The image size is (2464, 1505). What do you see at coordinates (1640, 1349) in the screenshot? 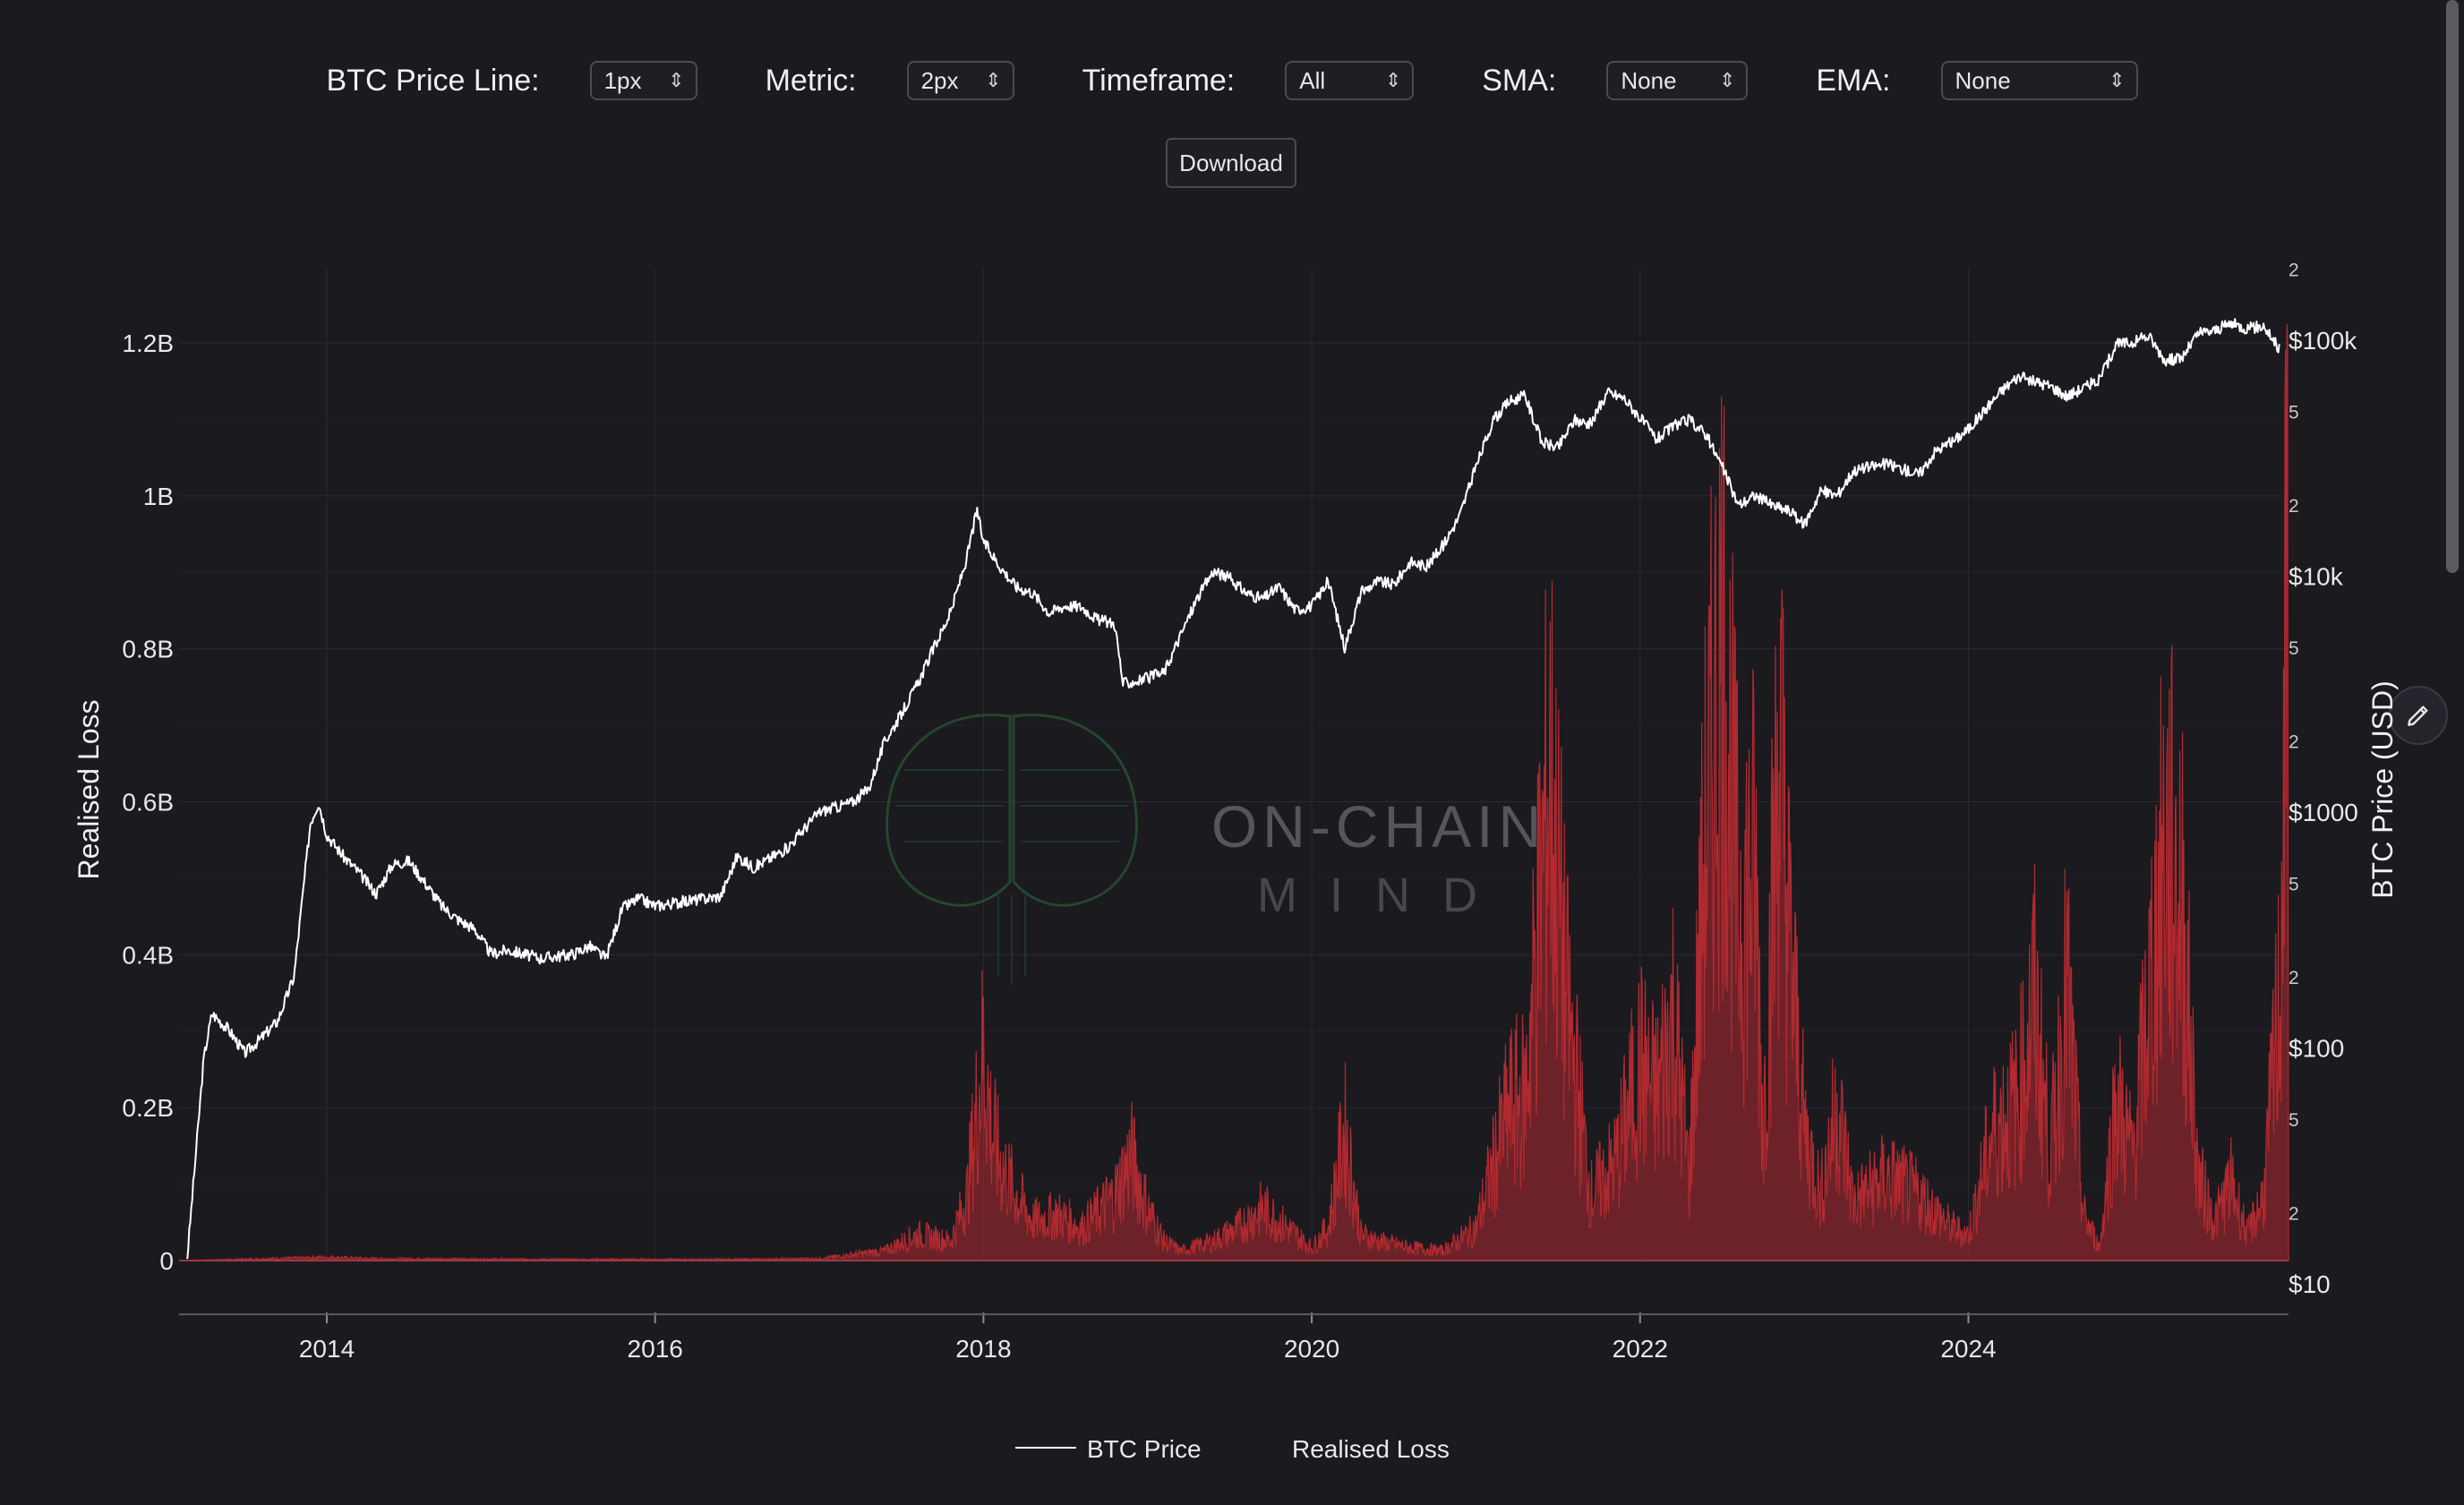
I see `x-tick-label: 2022` at bounding box center [1640, 1349].